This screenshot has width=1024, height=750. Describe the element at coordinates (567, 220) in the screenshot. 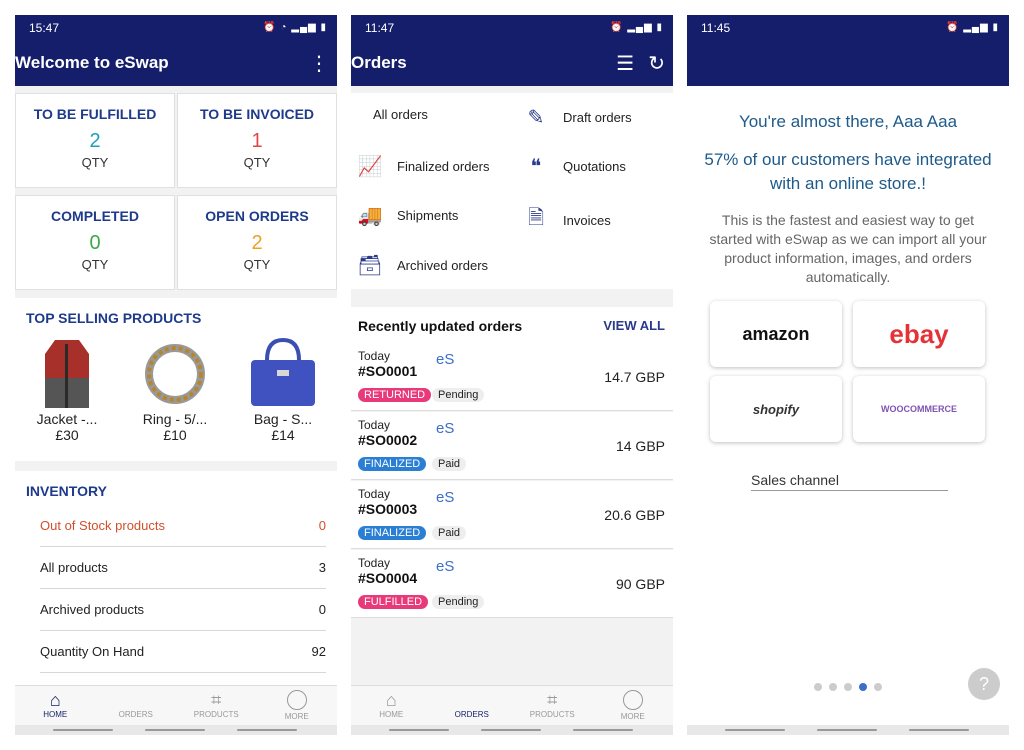

I see `menu-invoices: 🗎 Invoices` at that location.